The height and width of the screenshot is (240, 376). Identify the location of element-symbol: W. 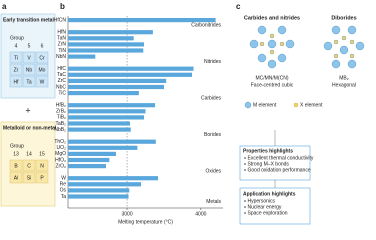
(42, 82).